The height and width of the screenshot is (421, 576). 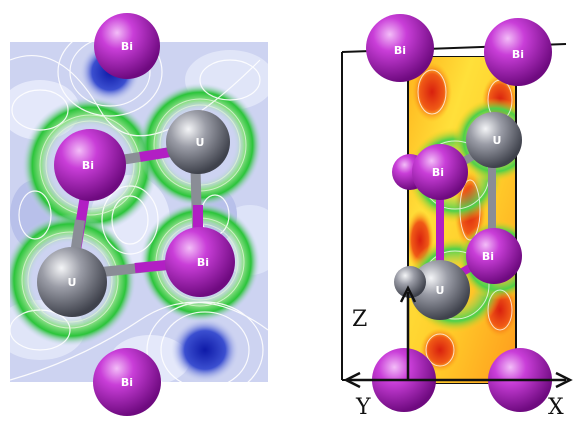 What do you see at coordinates (410, 282) in the screenshot?
I see `right-atom-u-partial` at bounding box center [410, 282].